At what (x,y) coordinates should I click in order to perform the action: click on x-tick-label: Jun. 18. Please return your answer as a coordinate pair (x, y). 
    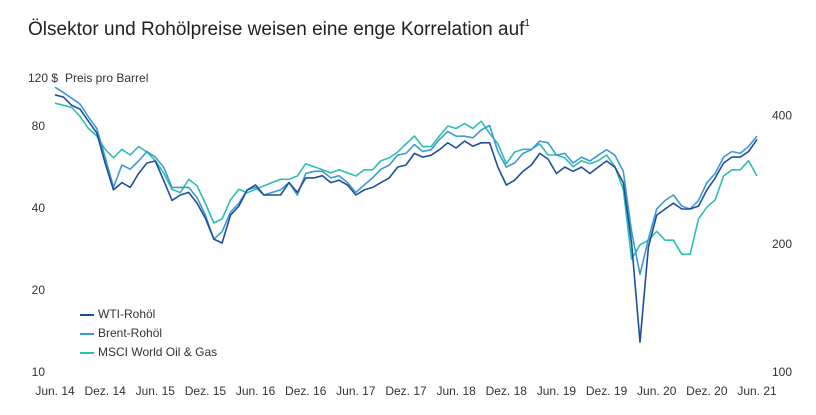
    Looking at the image, I should click on (456, 391).